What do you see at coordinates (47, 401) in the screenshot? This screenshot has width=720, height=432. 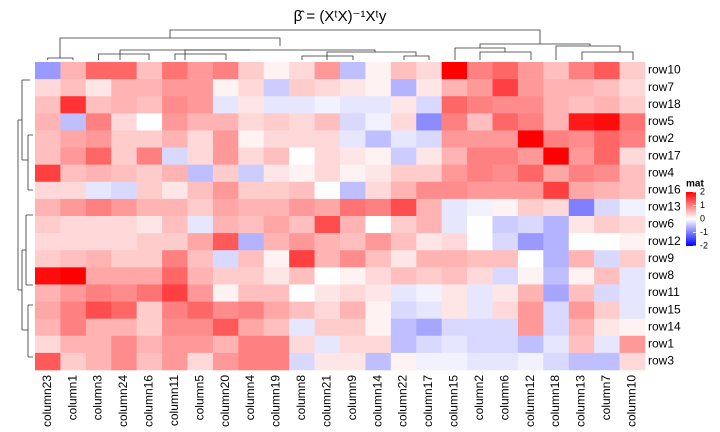 I see `column-label: column23` at bounding box center [47, 401].